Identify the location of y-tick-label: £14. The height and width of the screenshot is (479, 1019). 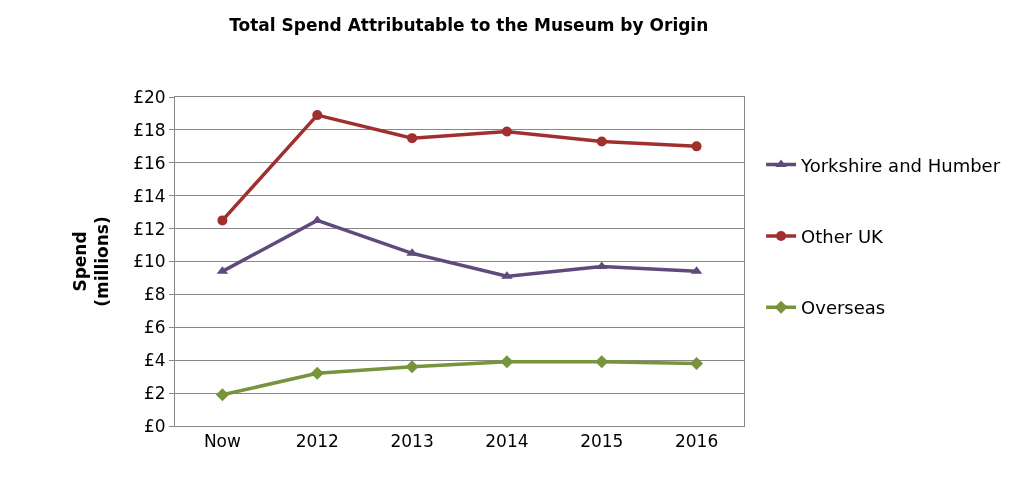
(149, 195).